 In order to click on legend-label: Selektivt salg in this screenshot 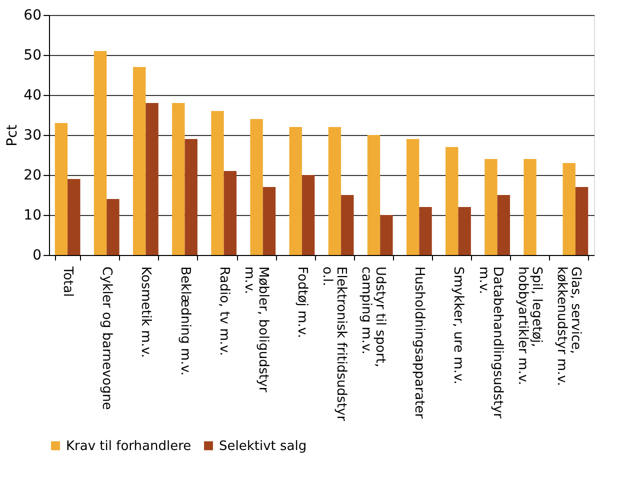, I will do `click(263, 446)`.